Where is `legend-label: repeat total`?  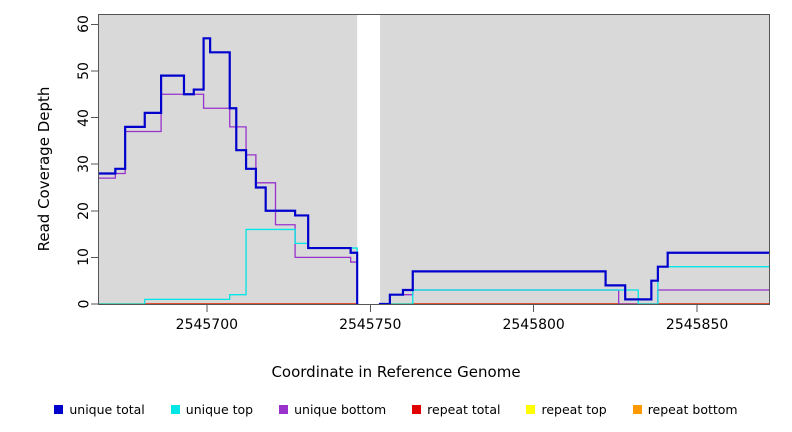
legend-label: repeat total is located at coordinates (464, 409).